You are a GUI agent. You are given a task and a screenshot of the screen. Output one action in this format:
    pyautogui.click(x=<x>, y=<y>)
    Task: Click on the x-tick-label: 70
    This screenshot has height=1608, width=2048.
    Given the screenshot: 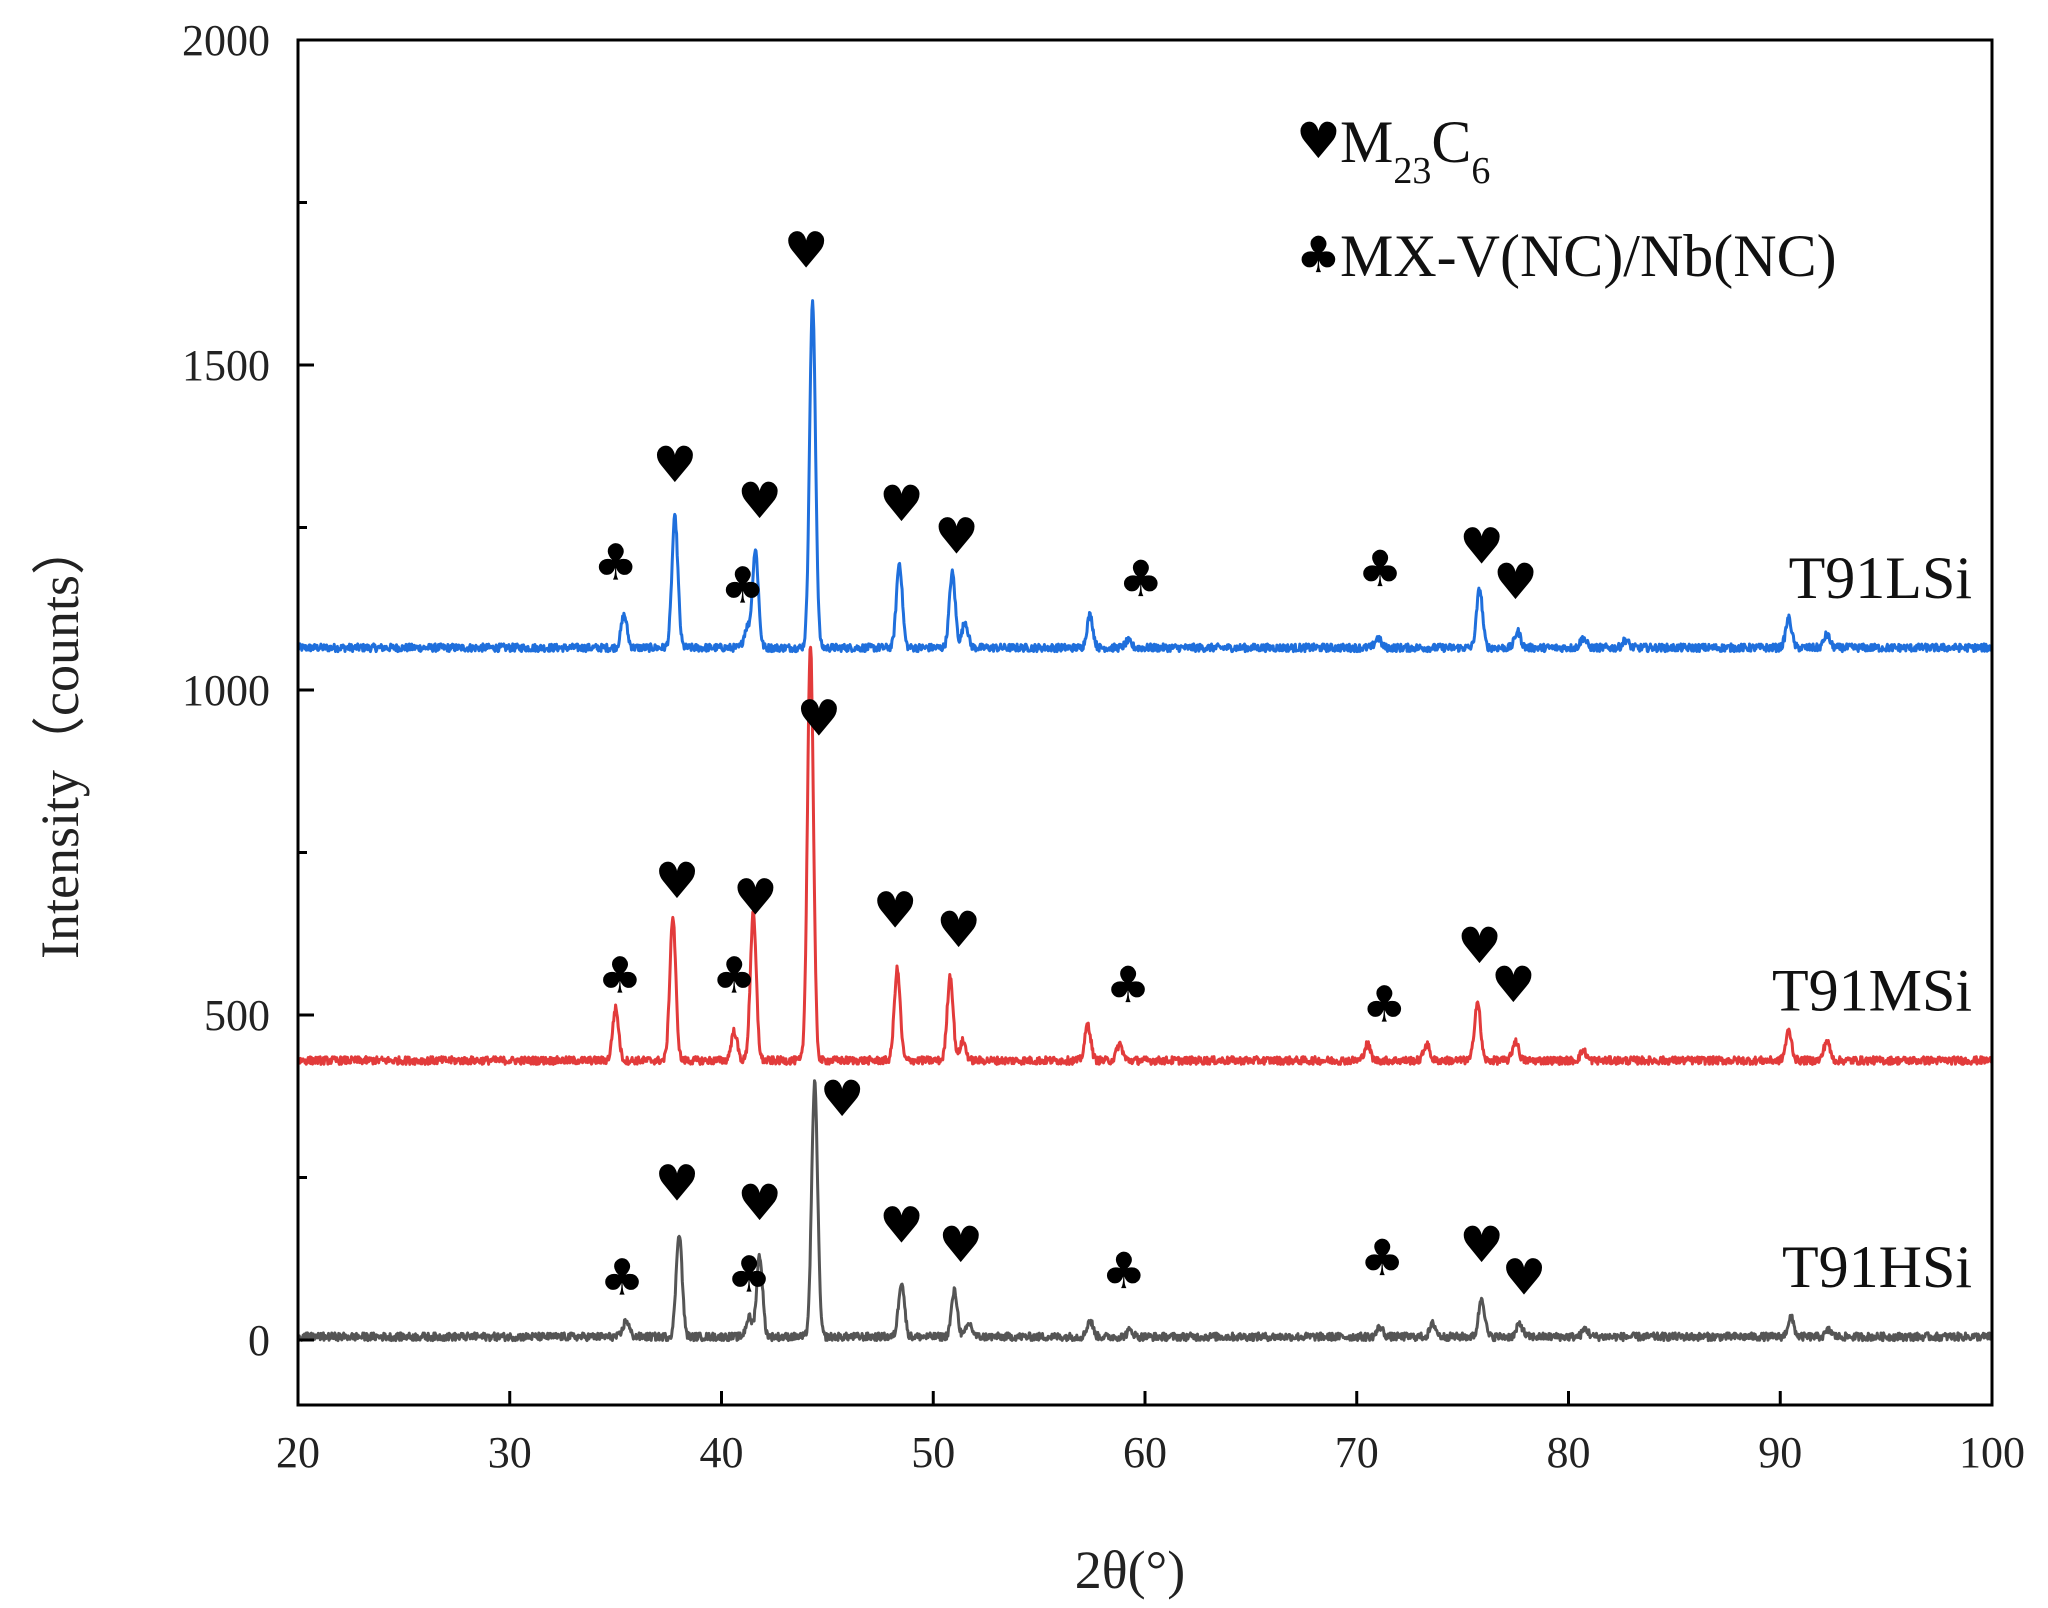 What is the action you would take?
    pyautogui.click(x=1357, y=1452)
    